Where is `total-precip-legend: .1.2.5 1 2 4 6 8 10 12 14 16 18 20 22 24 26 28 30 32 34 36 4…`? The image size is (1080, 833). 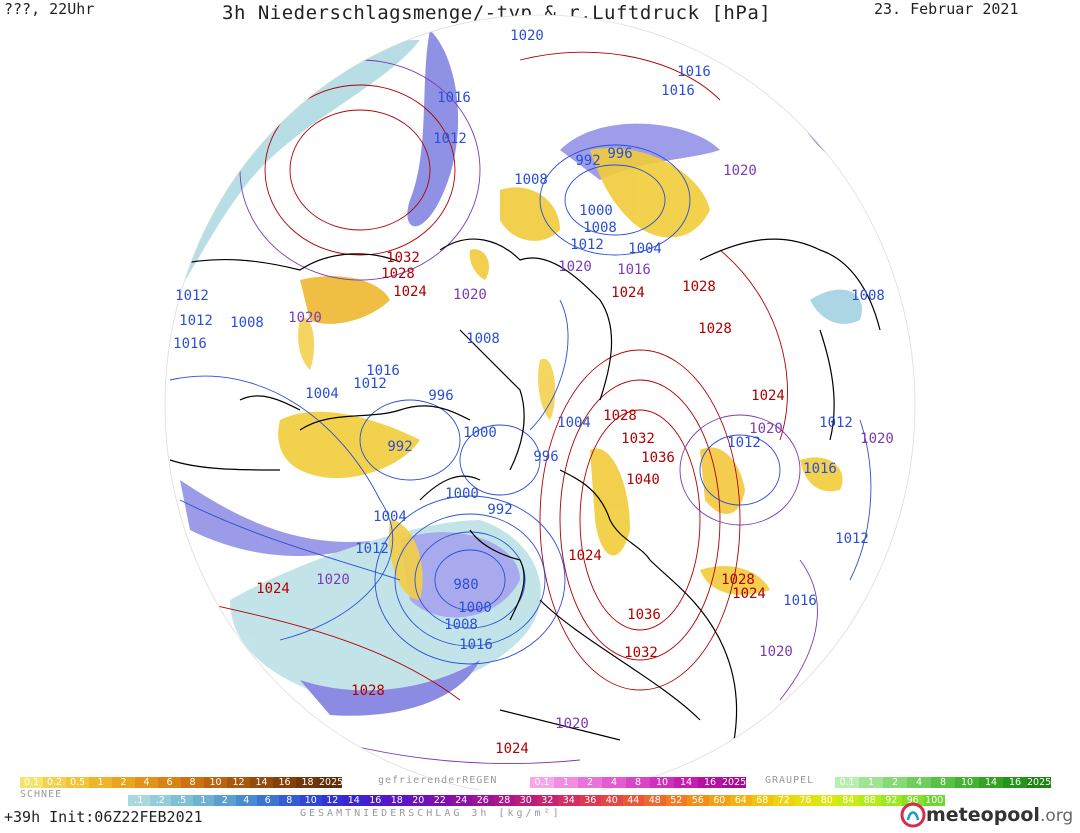
total-precip-legend: .1.2.5 1 2 4 6 8 10 12 14 16 18 20 22 24 26 28 30 32 34 36 4… is located at coordinates (536, 800).